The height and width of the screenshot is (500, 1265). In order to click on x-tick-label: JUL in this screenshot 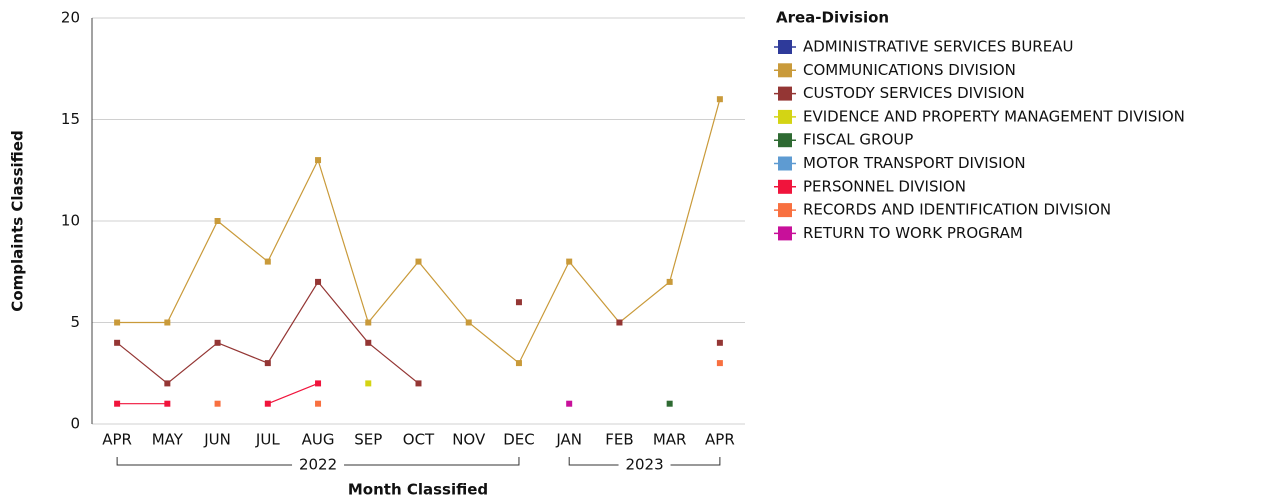, I will do `click(267, 440)`.